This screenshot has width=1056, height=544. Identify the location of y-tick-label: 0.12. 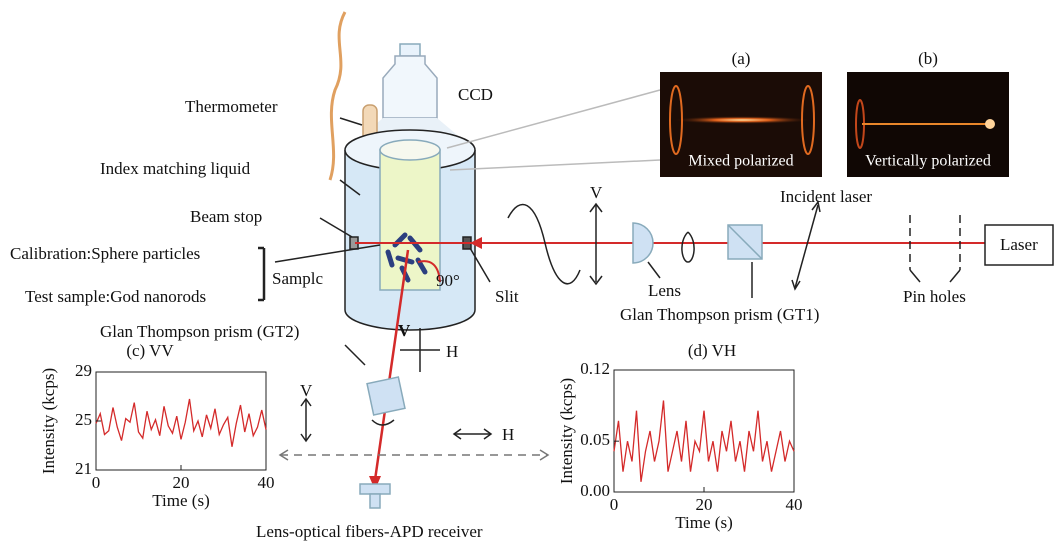
(595, 368).